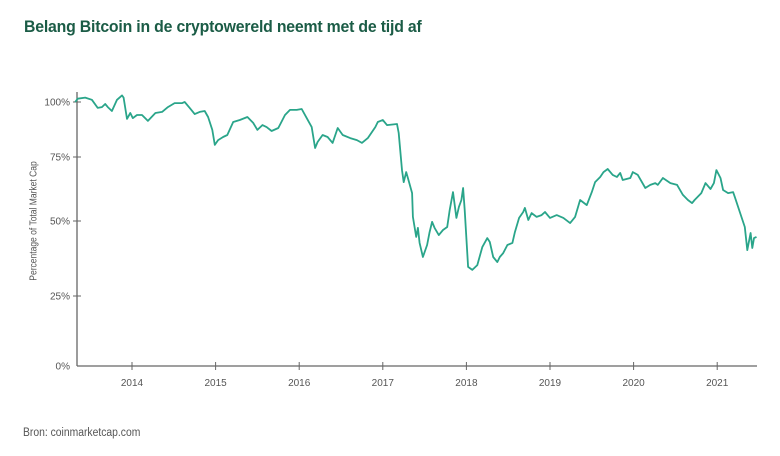  What do you see at coordinates (383, 383) in the screenshot?
I see `x-tick-label: 2017` at bounding box center [383, 383].